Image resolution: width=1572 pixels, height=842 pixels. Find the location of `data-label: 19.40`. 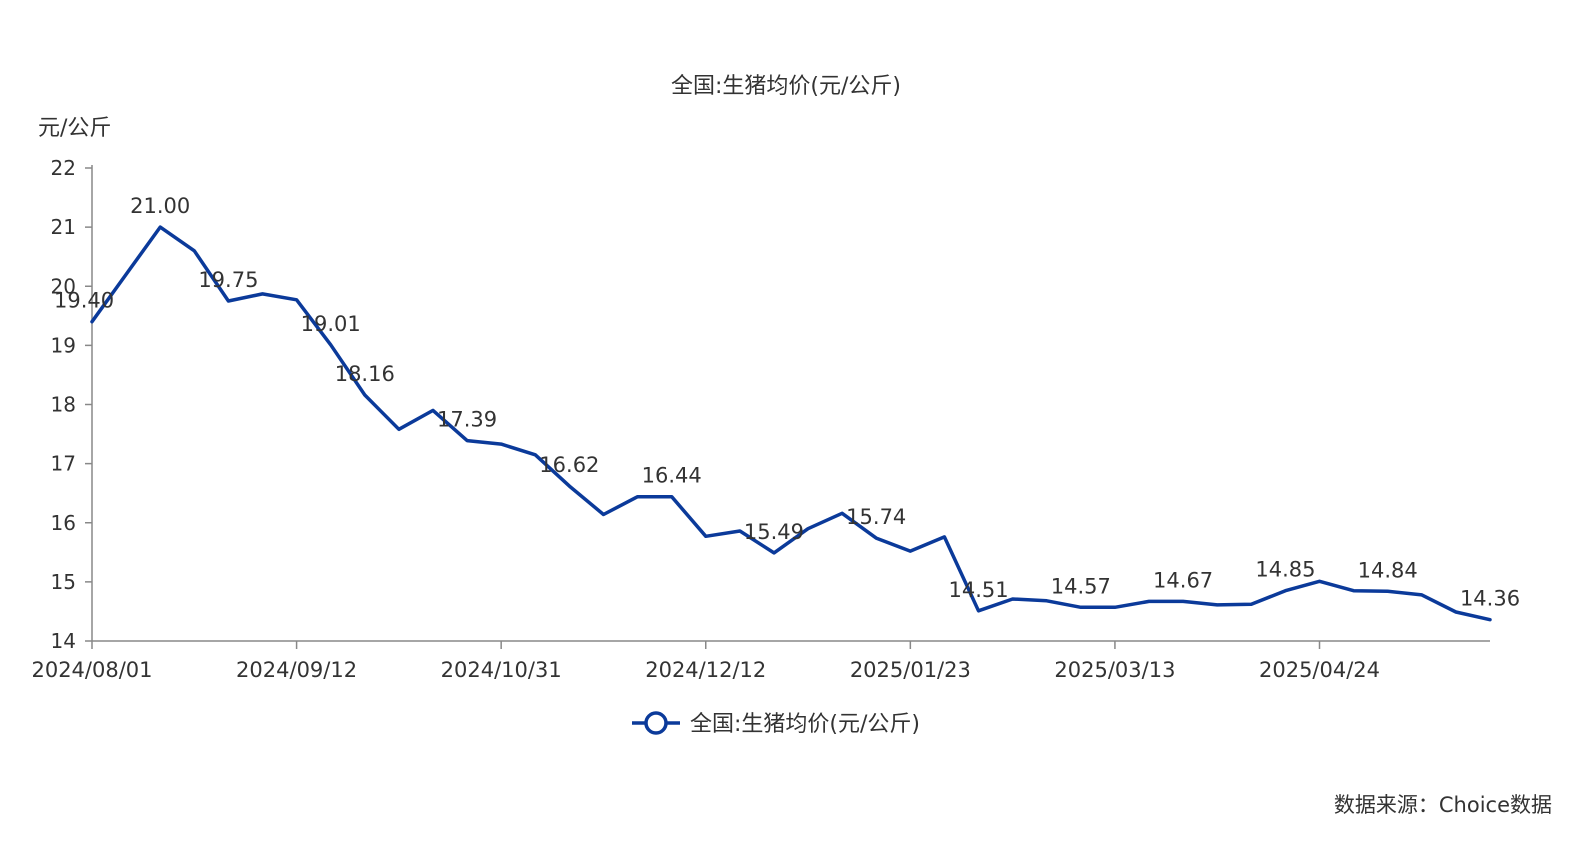

data-label: 19.40 is located at coordinates (84, 301).